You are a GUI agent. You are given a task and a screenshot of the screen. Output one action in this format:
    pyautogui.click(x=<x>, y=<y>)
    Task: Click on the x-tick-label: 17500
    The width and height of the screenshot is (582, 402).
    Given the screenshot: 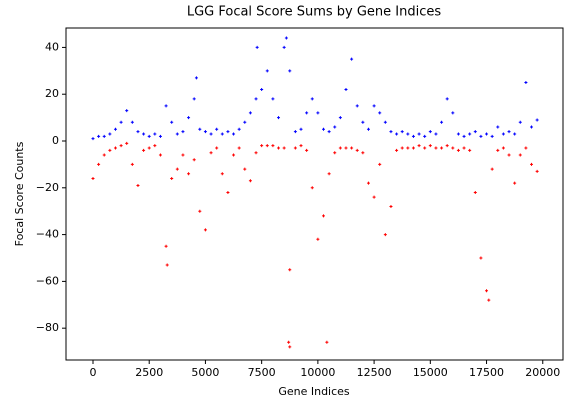 What is the action you would take?
    pyautogui.click(x=486, y=372)
    